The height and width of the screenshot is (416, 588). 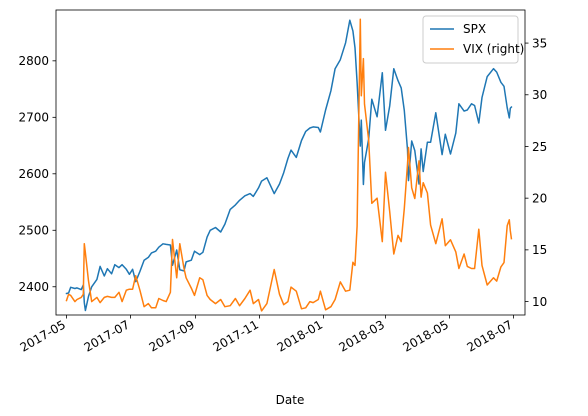 I want to click on y-right-tick-label: 30, so click(x=539, y=95).